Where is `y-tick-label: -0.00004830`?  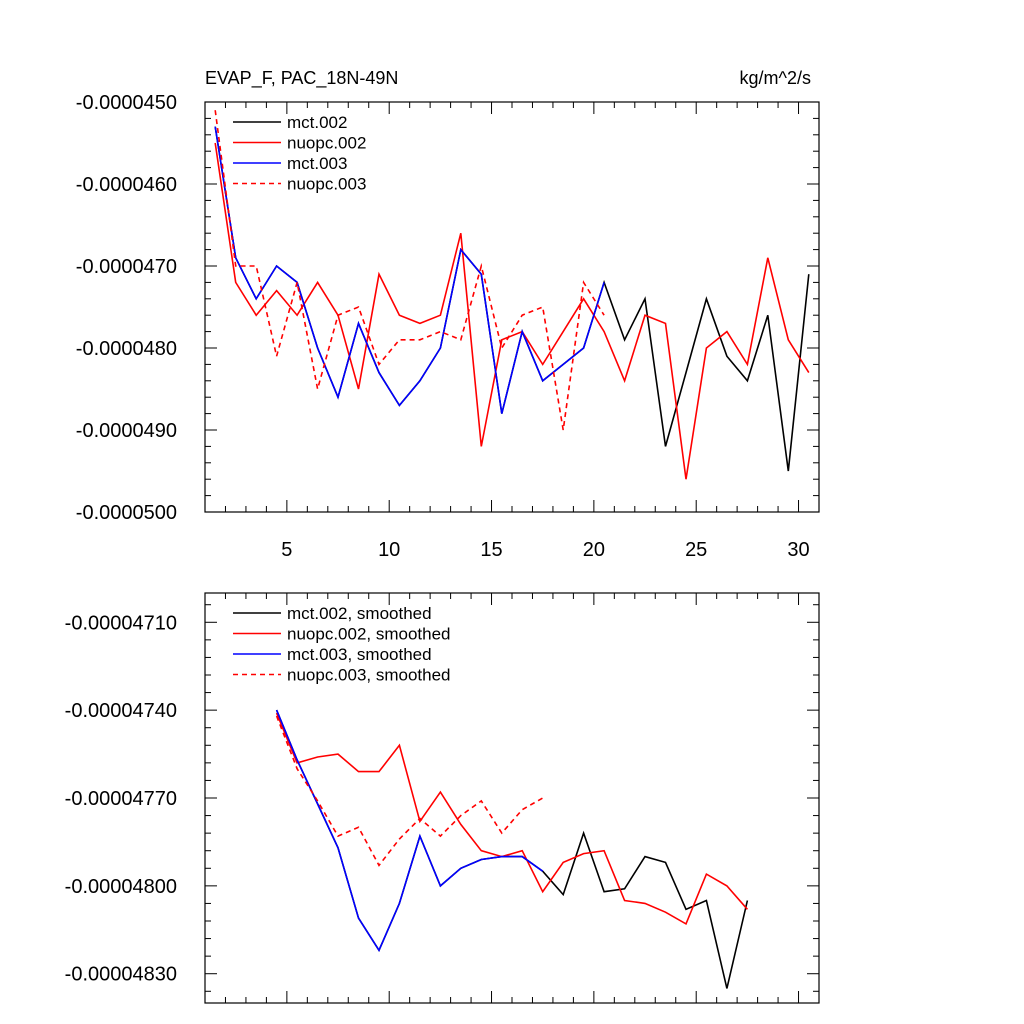 y-tick-label: -0.00004830 is located at coordinates (121, 975).